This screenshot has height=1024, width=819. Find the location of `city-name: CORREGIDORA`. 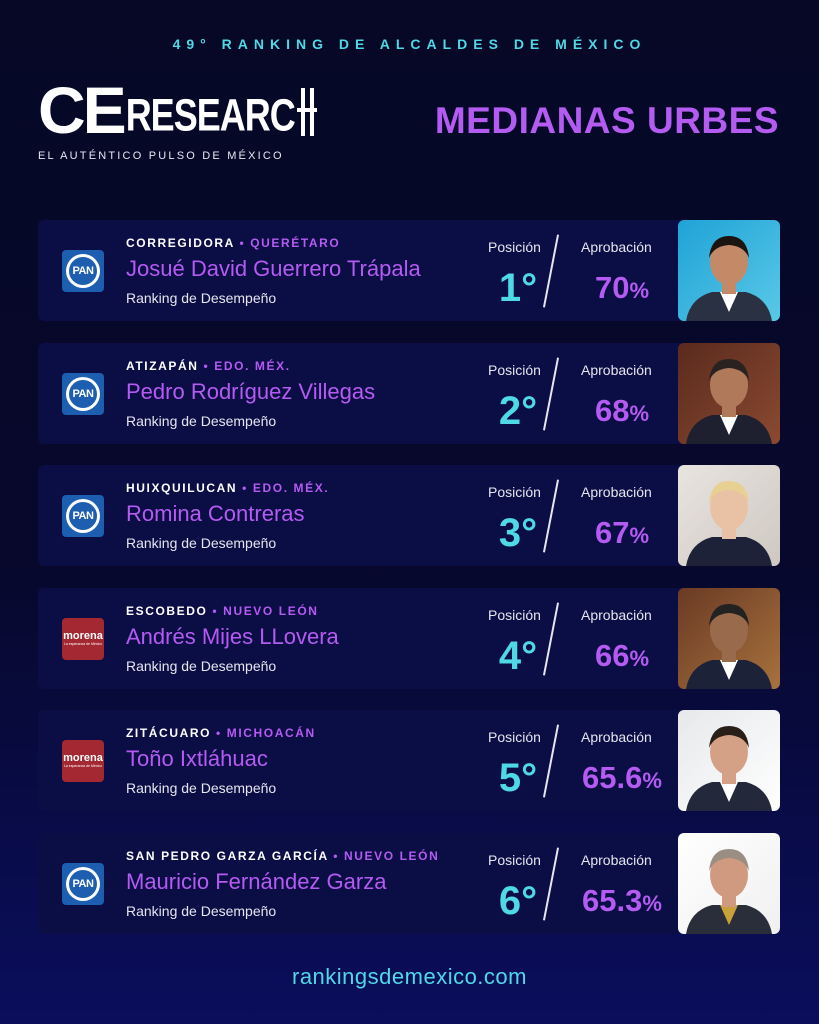

city-name: CORREGIDORA is located at coordinates (180, 243).